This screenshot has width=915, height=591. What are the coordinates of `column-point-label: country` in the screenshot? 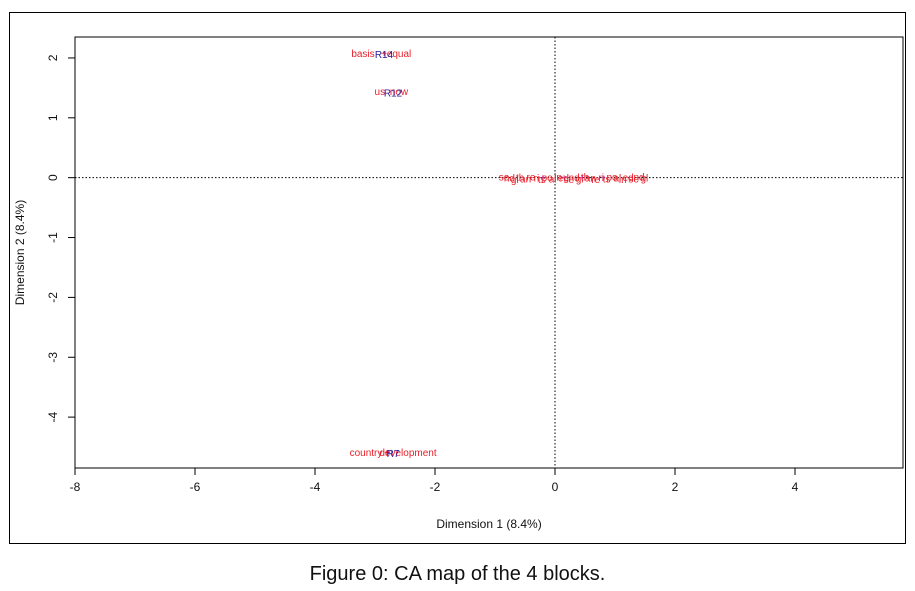 It's located at (366, 453).